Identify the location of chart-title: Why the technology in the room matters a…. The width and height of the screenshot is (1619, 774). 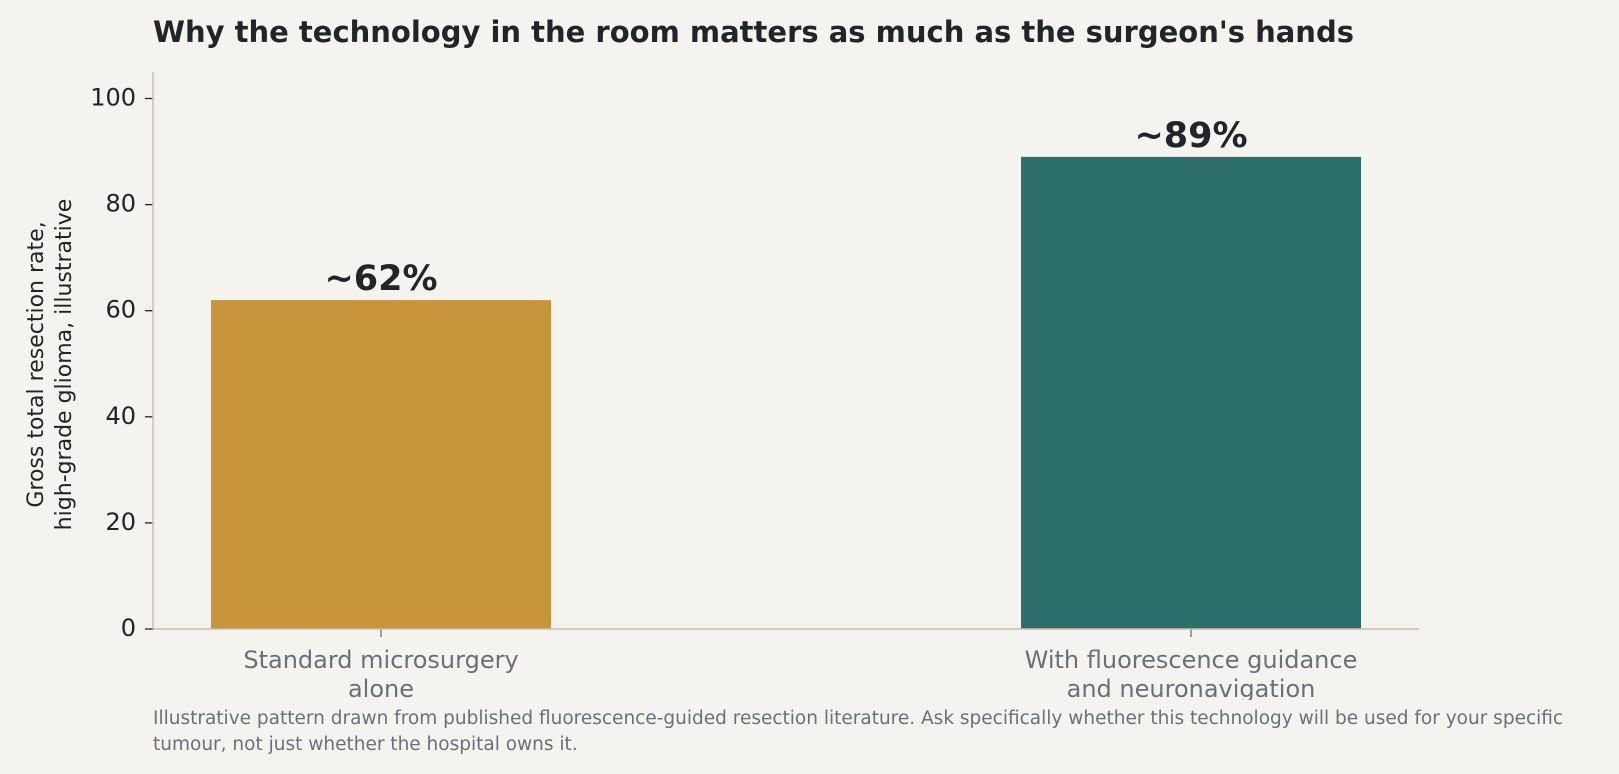
(753, 32).